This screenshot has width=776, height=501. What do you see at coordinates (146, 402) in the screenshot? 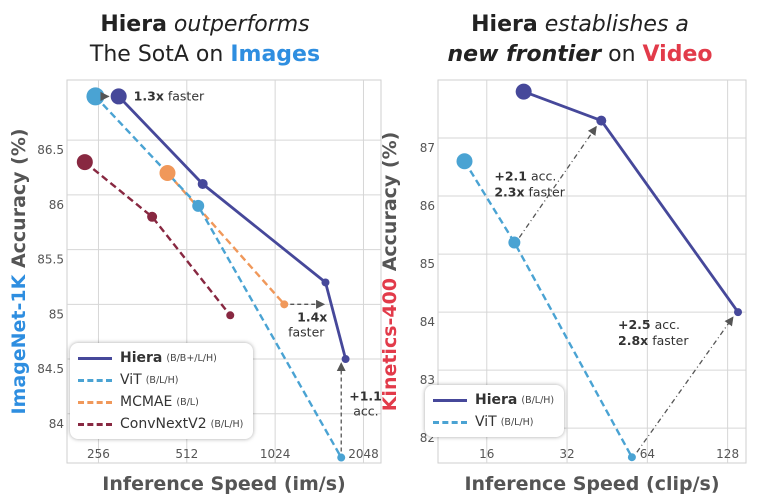
I see `legend-label: MCMAE` at bounding box center [146, 402].